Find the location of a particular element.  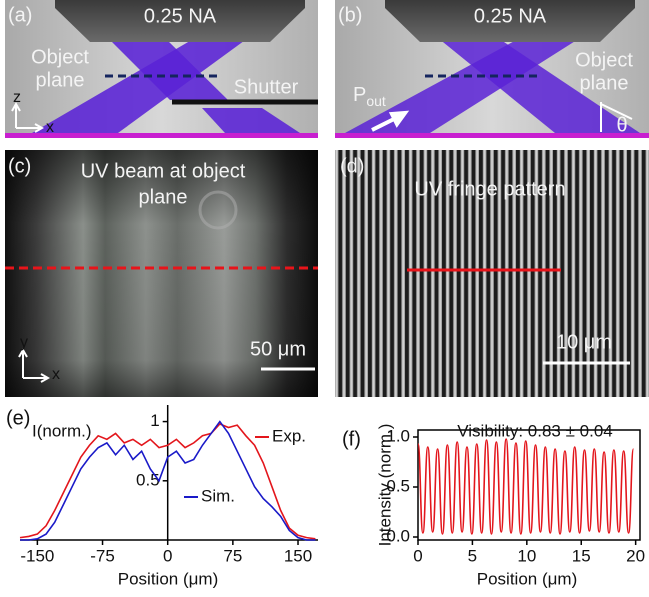

annotation: Visibility: 0.83 ± 0.04 is located at coordinates (535, 430).